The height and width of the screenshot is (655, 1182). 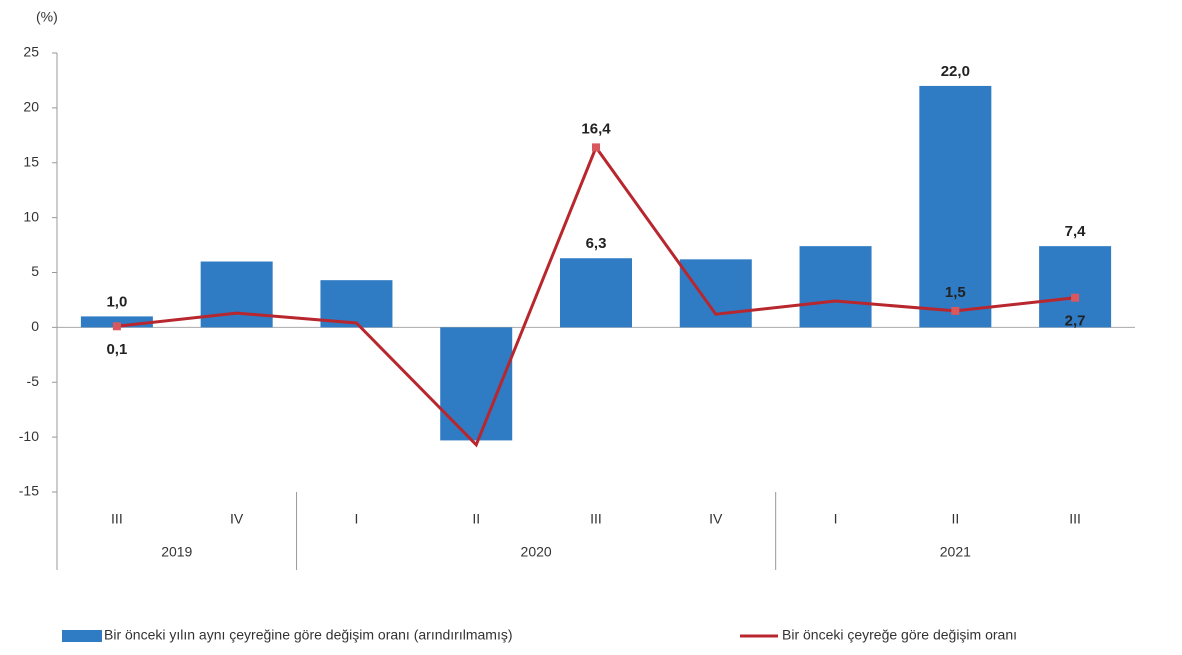 What do you see at coordinates (31, 216) in the screenshot?
I see `y-tick-label: 10` at bounding box center [31, 216].